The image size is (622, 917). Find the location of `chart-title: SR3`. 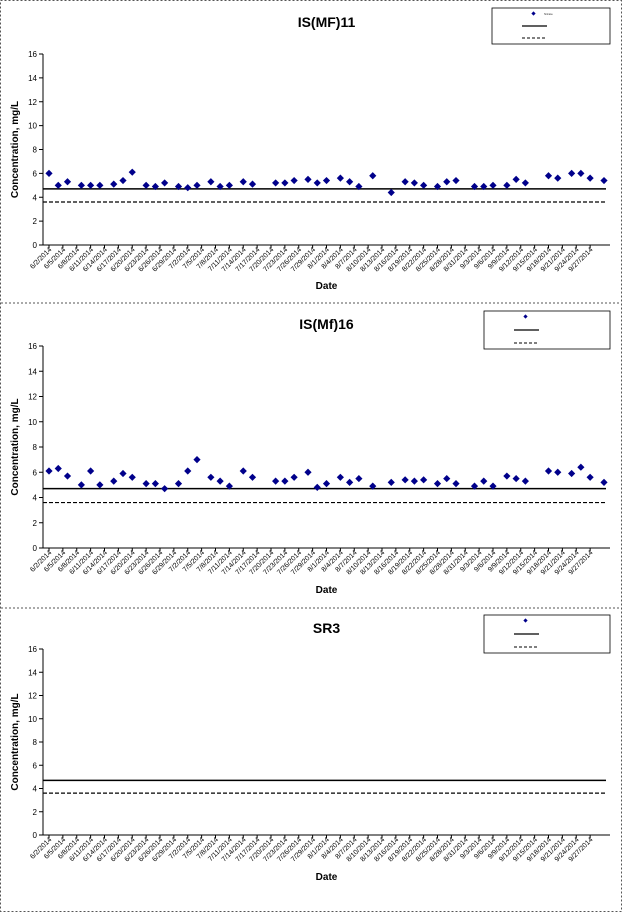

chart-title: SR3 is located at coordinates (326, 628).